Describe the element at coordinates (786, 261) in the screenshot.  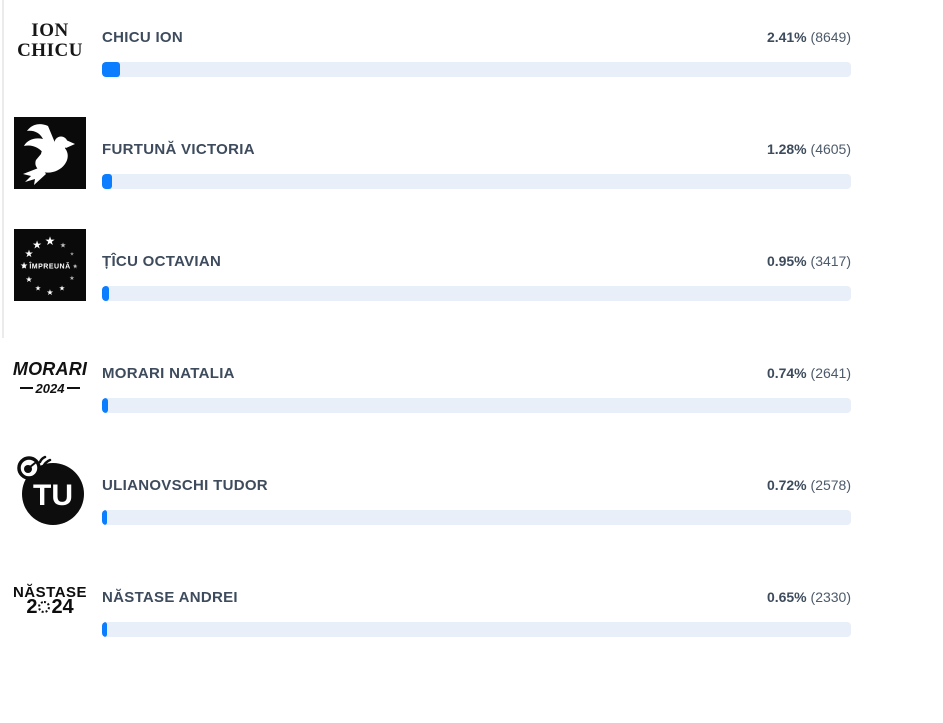
I see `candidate-percent: 0.95%` at that location.